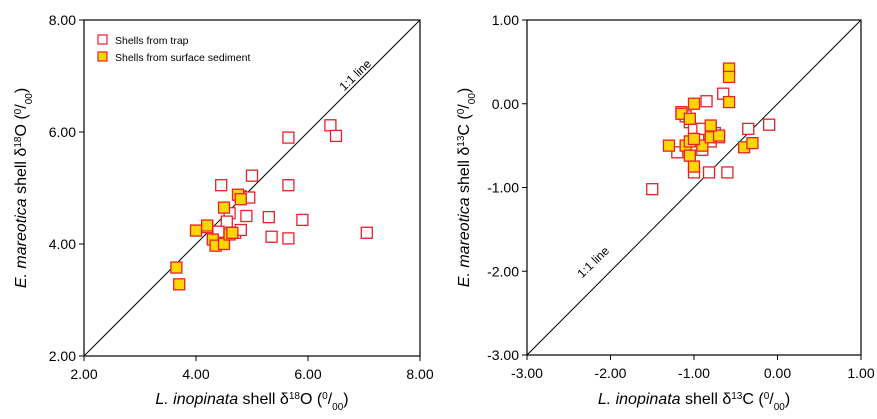 The image size is (877, 419). What do you see at coordinates (152, 41) in the screenshot?
I see `legend-label: Shells from trap` at bounding box center [152, 41].